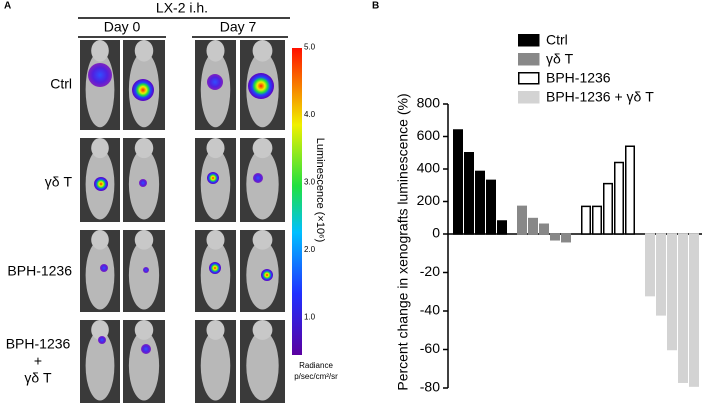 This screenshot has height=414, width=708. What do you see at coordinates (429, 103) in the screenshot?
I see `y-tick-label: 800` at bounding box center [429, 103].